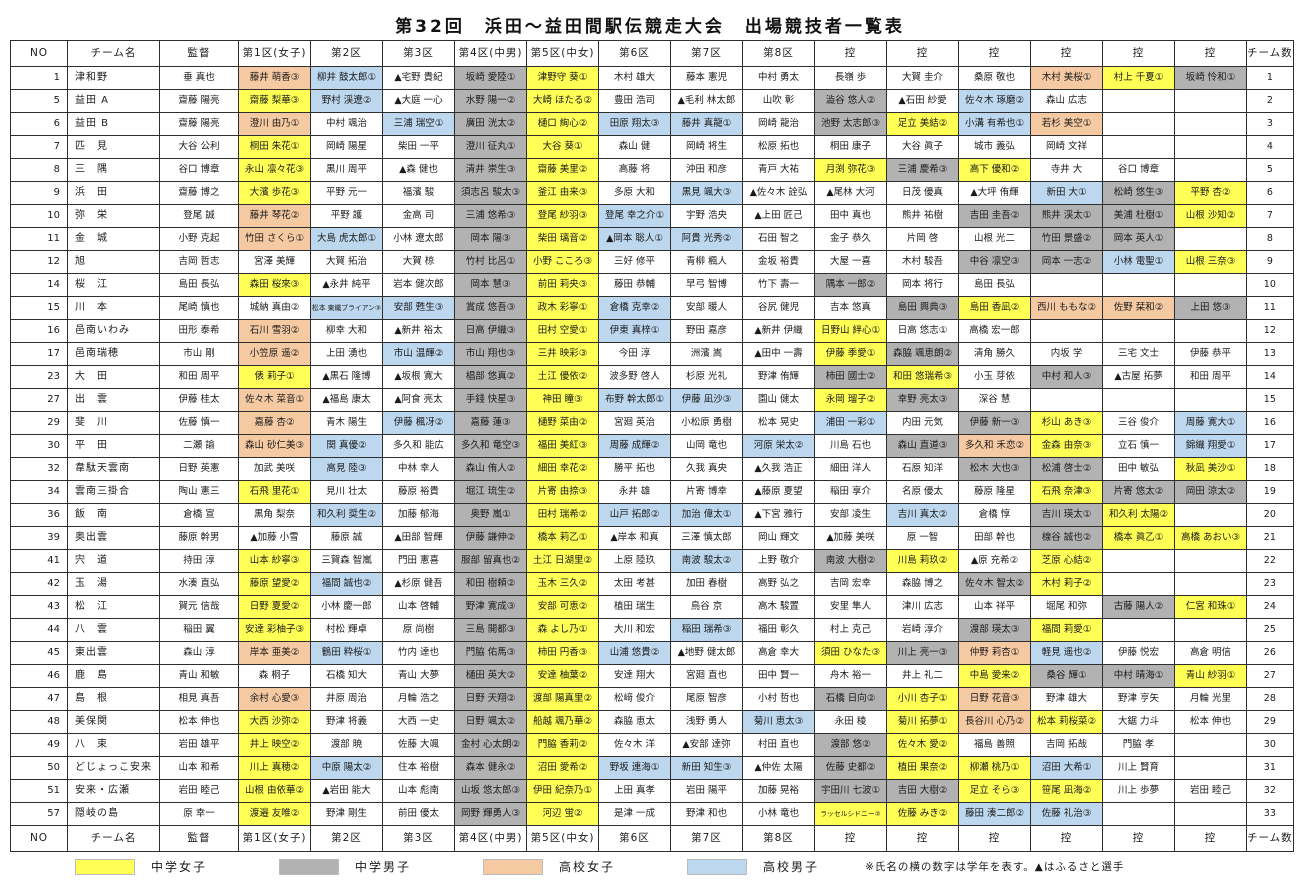 The height and width of the screenshot is (895, 1300). Describe the element at coordinates (1270, 331) in the screenshot. I see `team-count-cell: 12` at that location.